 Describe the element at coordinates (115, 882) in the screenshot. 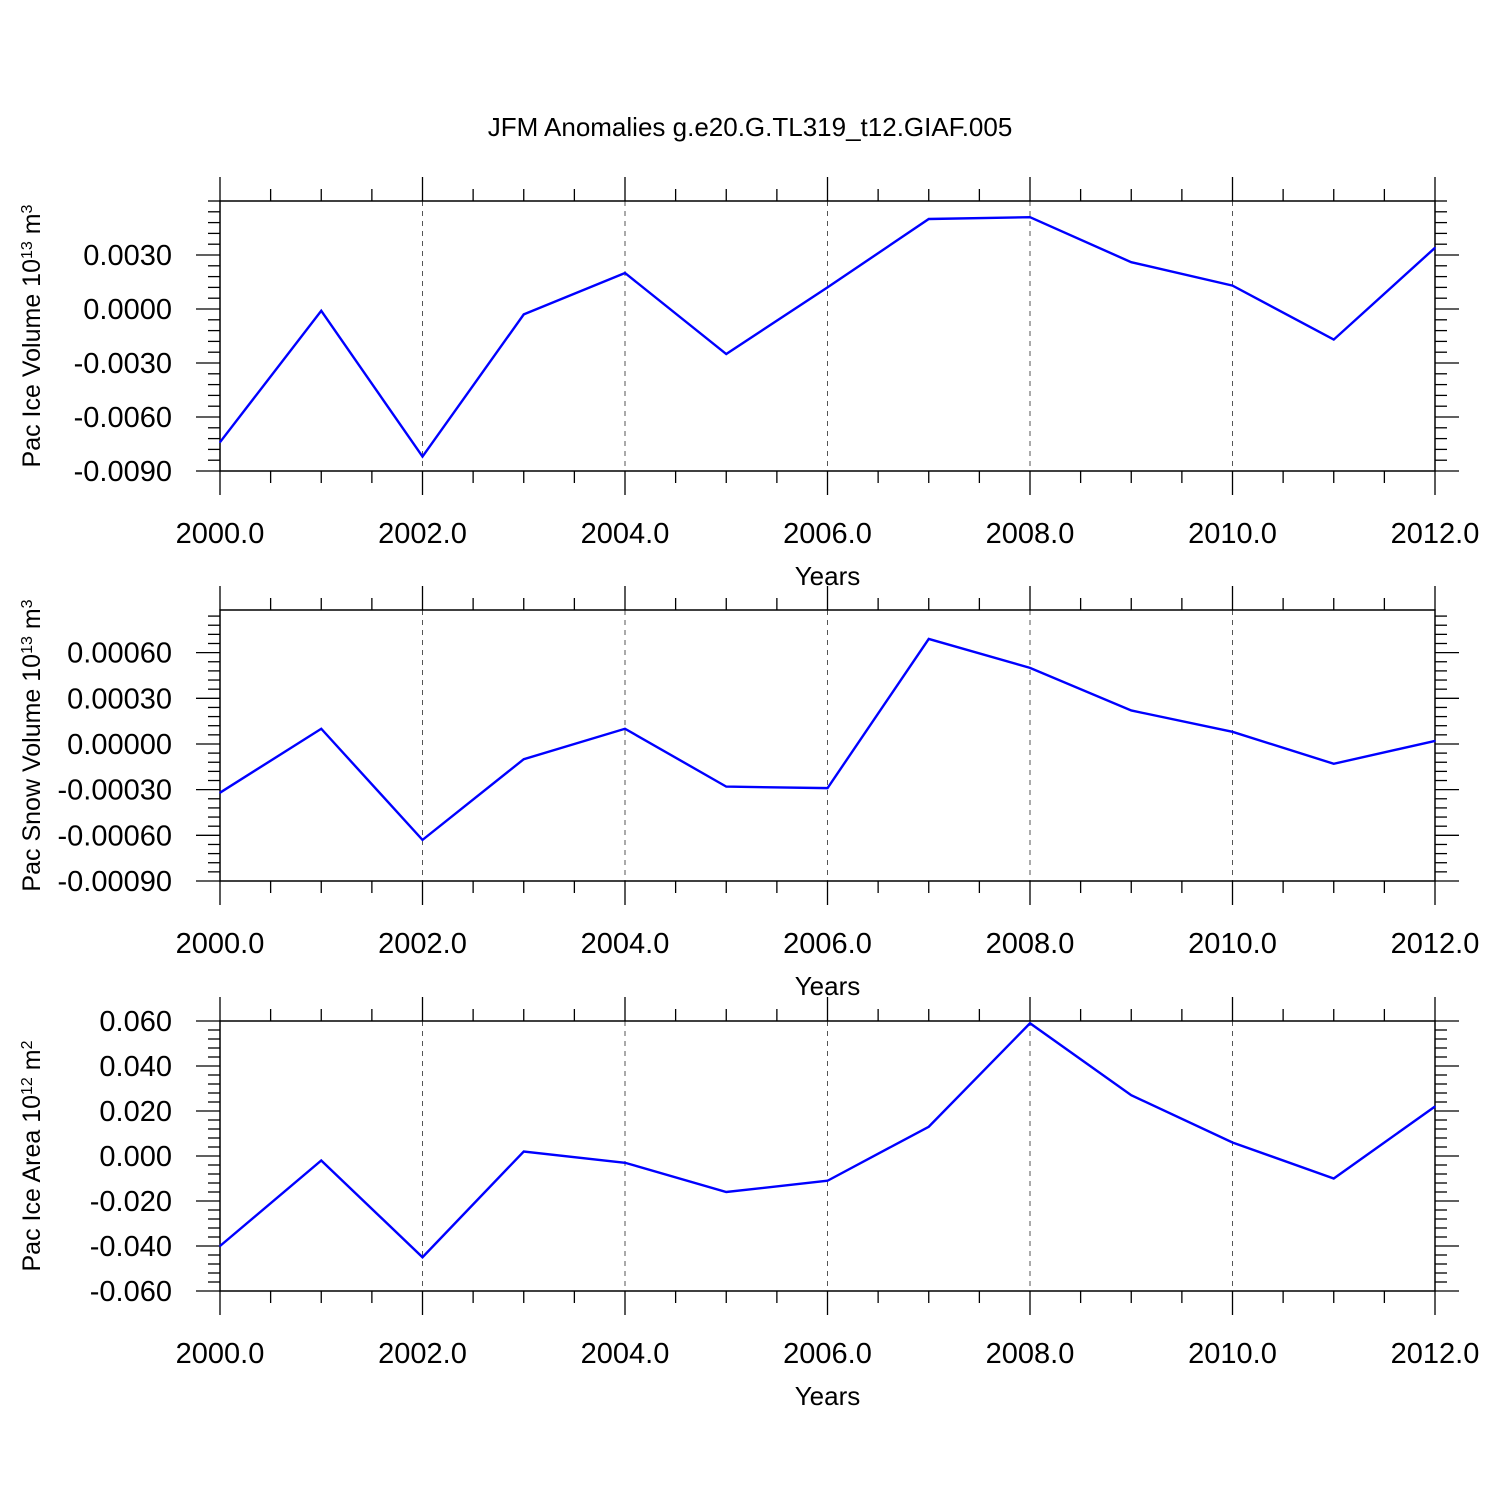

I see `y-tick-label: -0.00090` at that location.